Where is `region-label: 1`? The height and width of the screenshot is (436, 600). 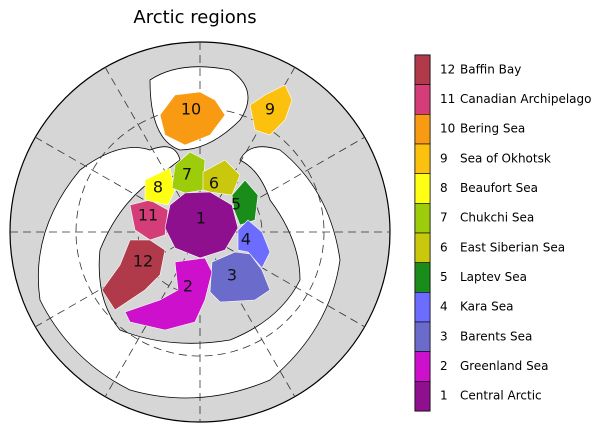 region-label: 1 is located at coordinates (201, 218).